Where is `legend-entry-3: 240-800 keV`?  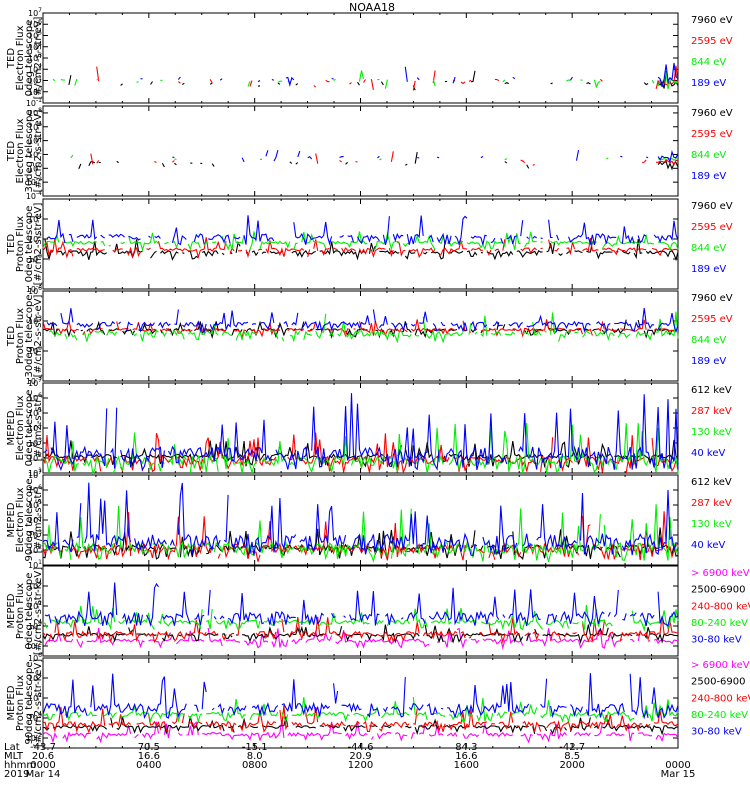
legend-entry-3: 240-800 keV is located at coordinates (720, 698).